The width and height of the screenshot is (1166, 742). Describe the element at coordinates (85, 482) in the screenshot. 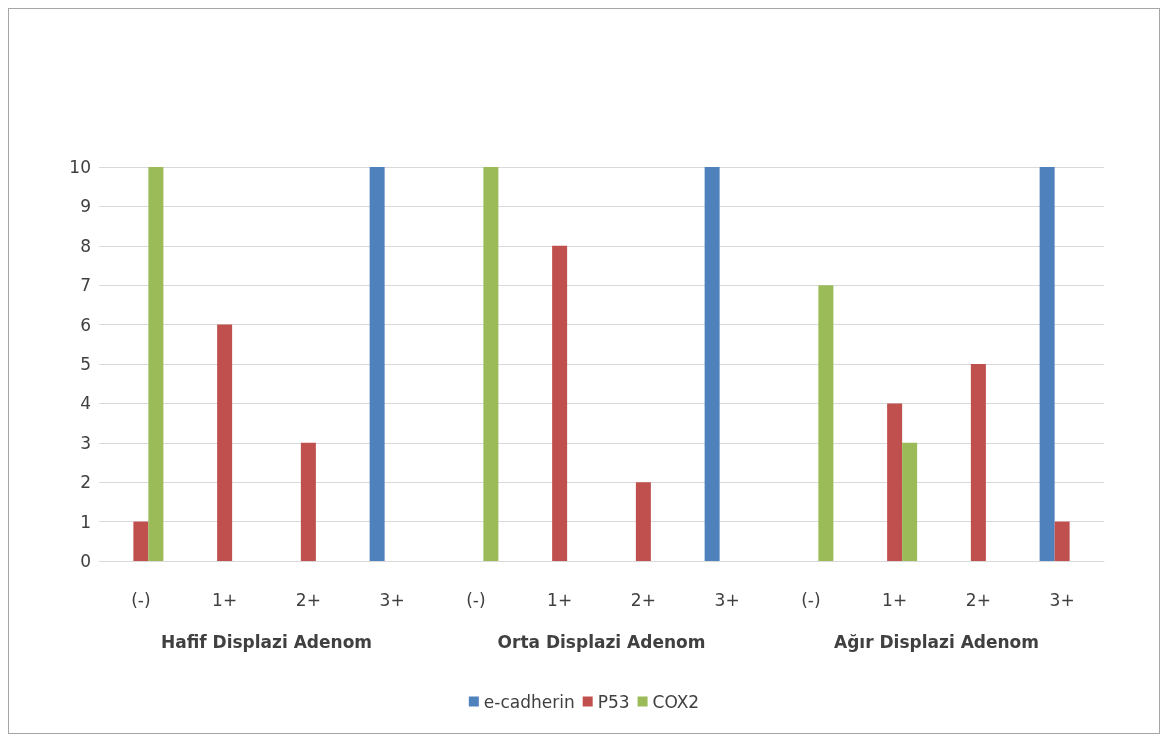

I see `y-tick-label: 2` at that location.